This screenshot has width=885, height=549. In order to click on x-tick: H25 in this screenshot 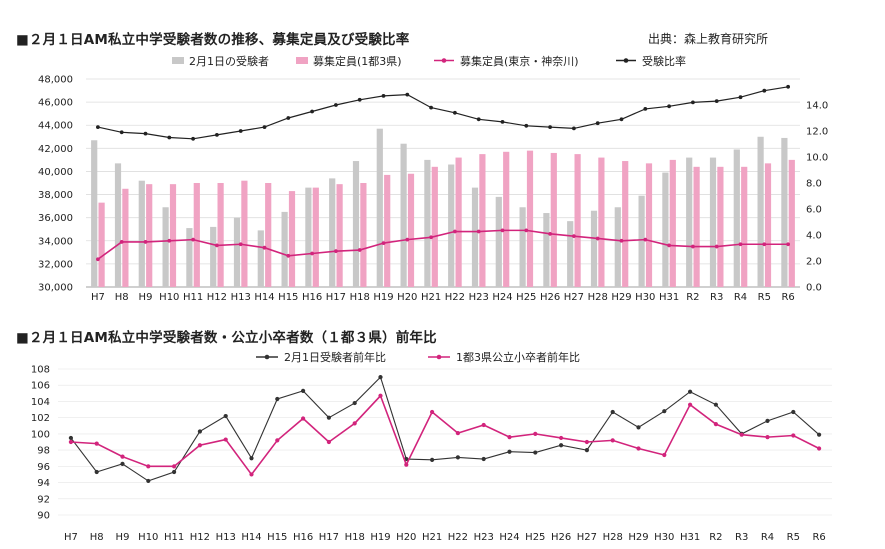, I will do `click(526, 296)`.